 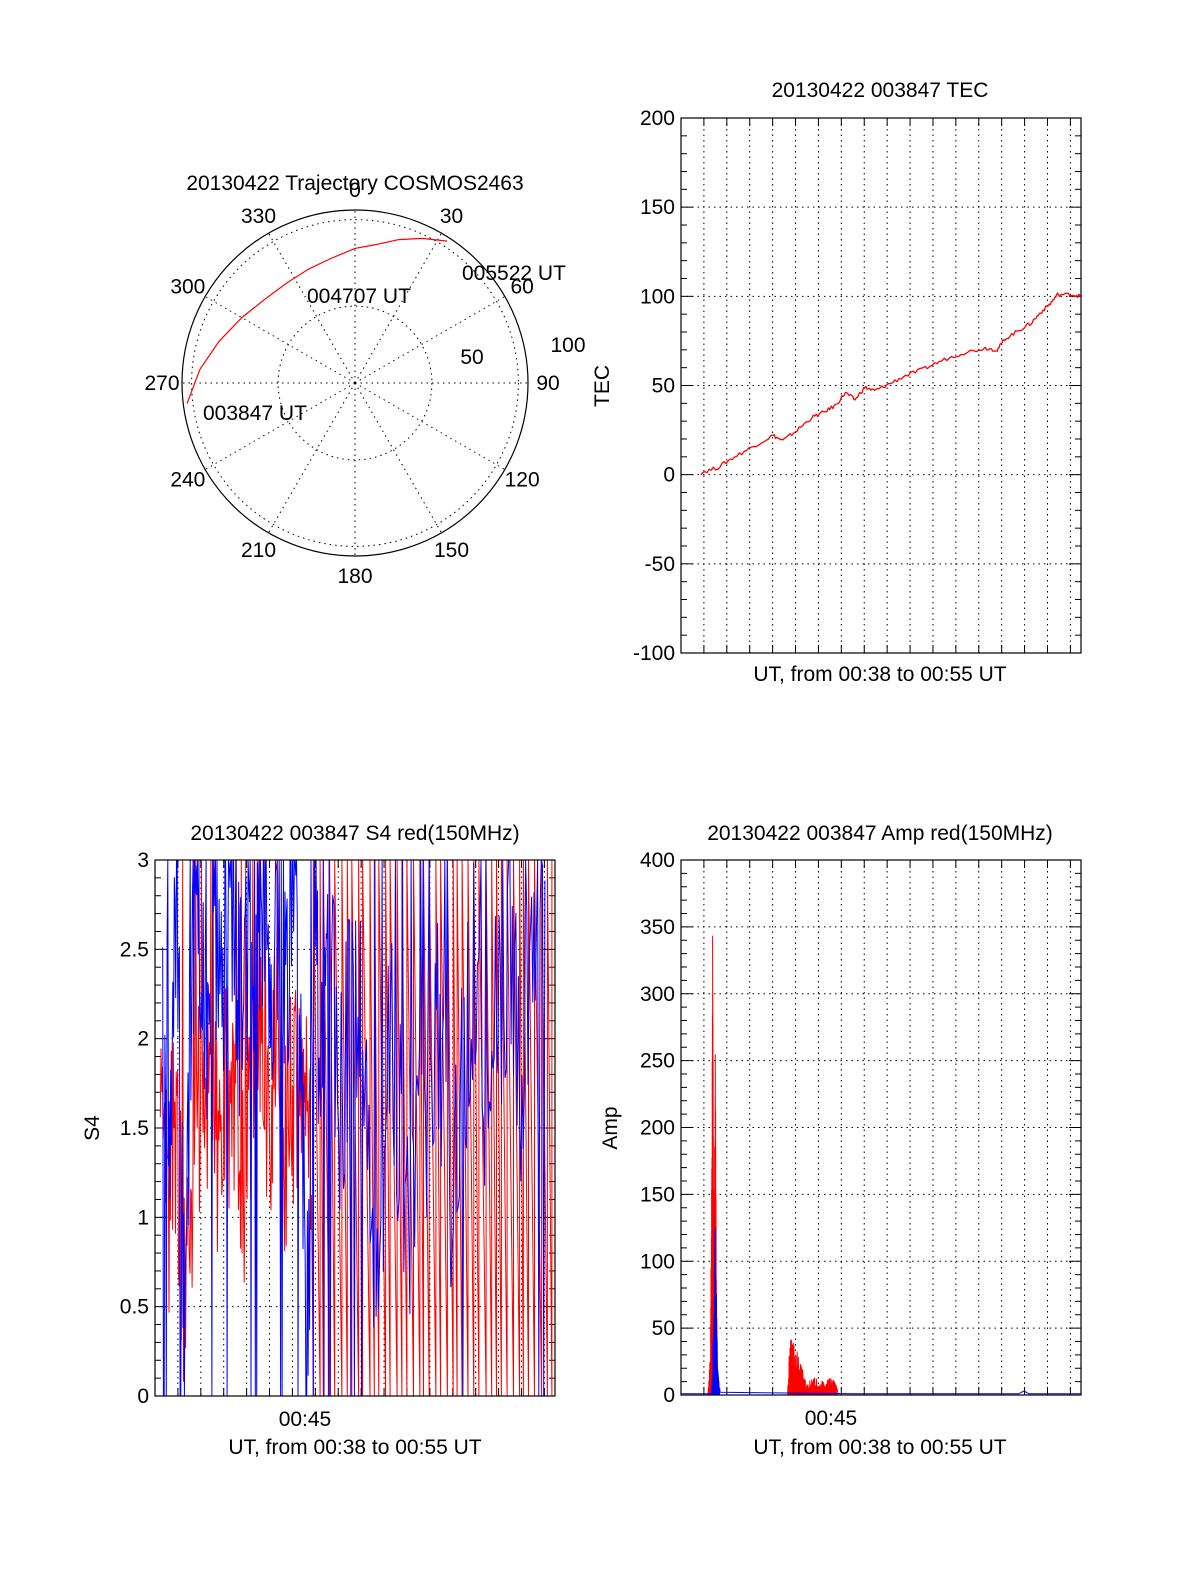 I want to click on s4-frame, so click(x=355, y=1128).